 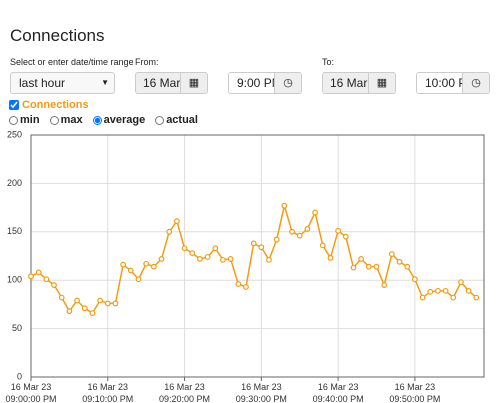 I want to click on page-title: Connections, so click(x=57, y=35).